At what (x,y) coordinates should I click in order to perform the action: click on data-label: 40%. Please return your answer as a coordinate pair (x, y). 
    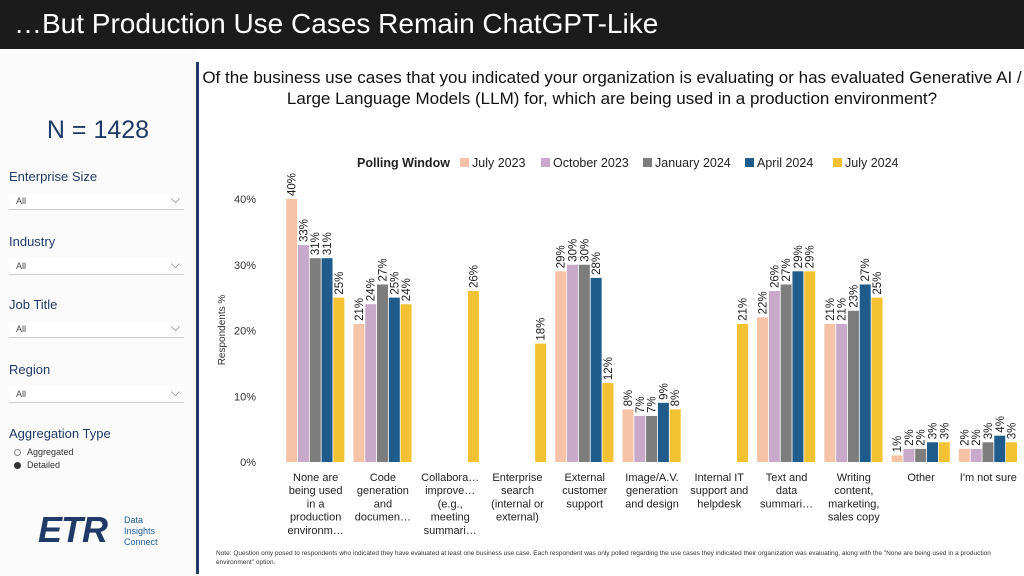
    Looking at the image, I should click on (293, 184).